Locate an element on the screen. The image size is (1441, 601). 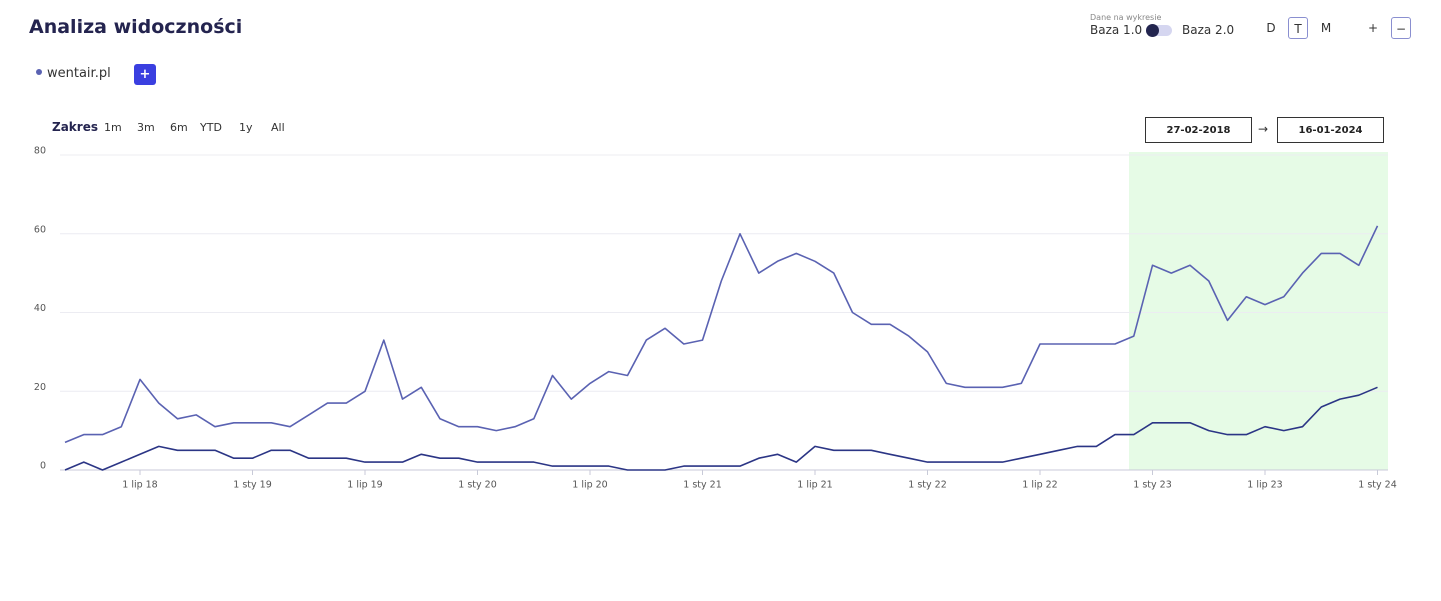
series-line is located at coordinates (721, 428).